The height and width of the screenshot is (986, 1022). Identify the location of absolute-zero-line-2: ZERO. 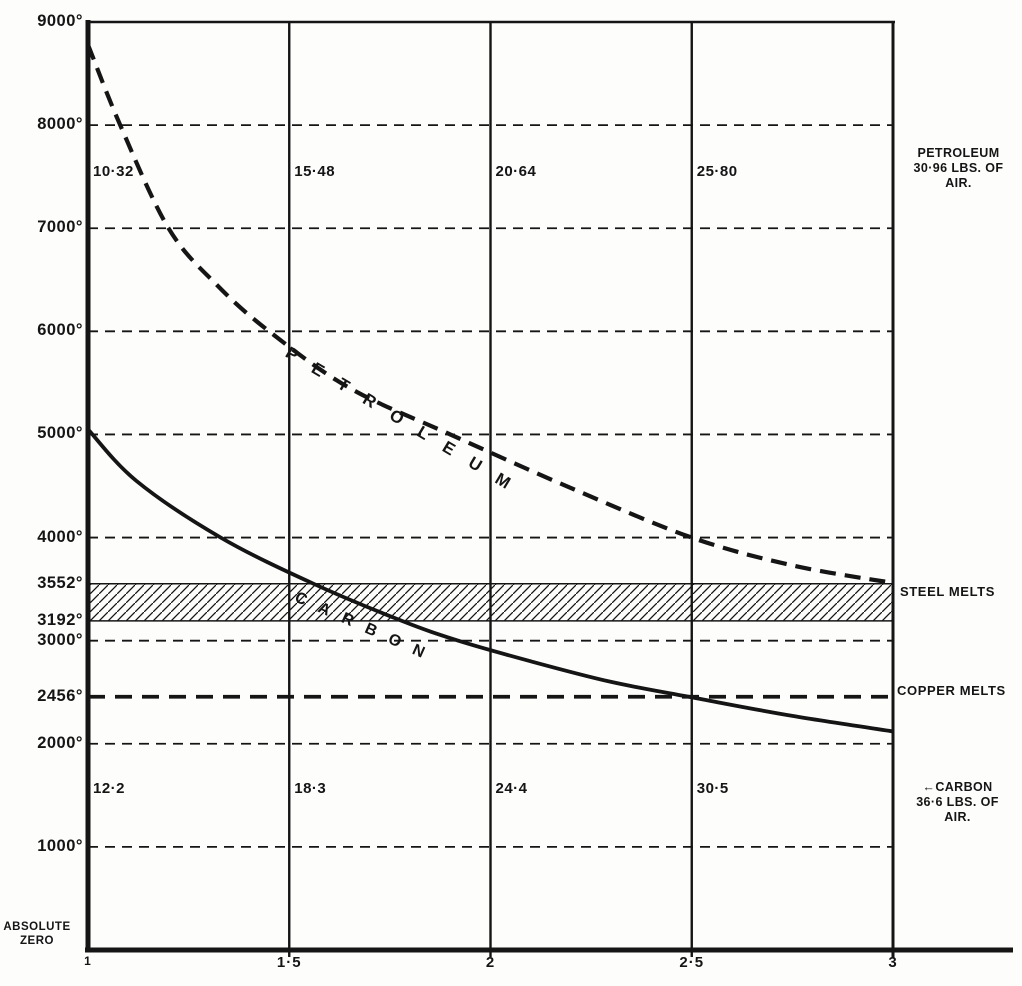
(37, 941).